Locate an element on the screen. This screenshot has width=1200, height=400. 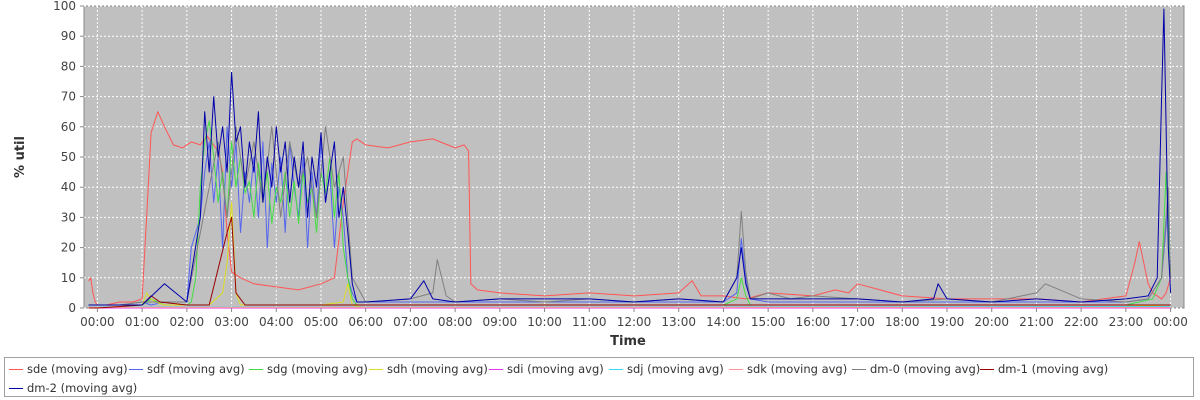
legend-item: sde (moving avg) is located at coordinates (68, 369).